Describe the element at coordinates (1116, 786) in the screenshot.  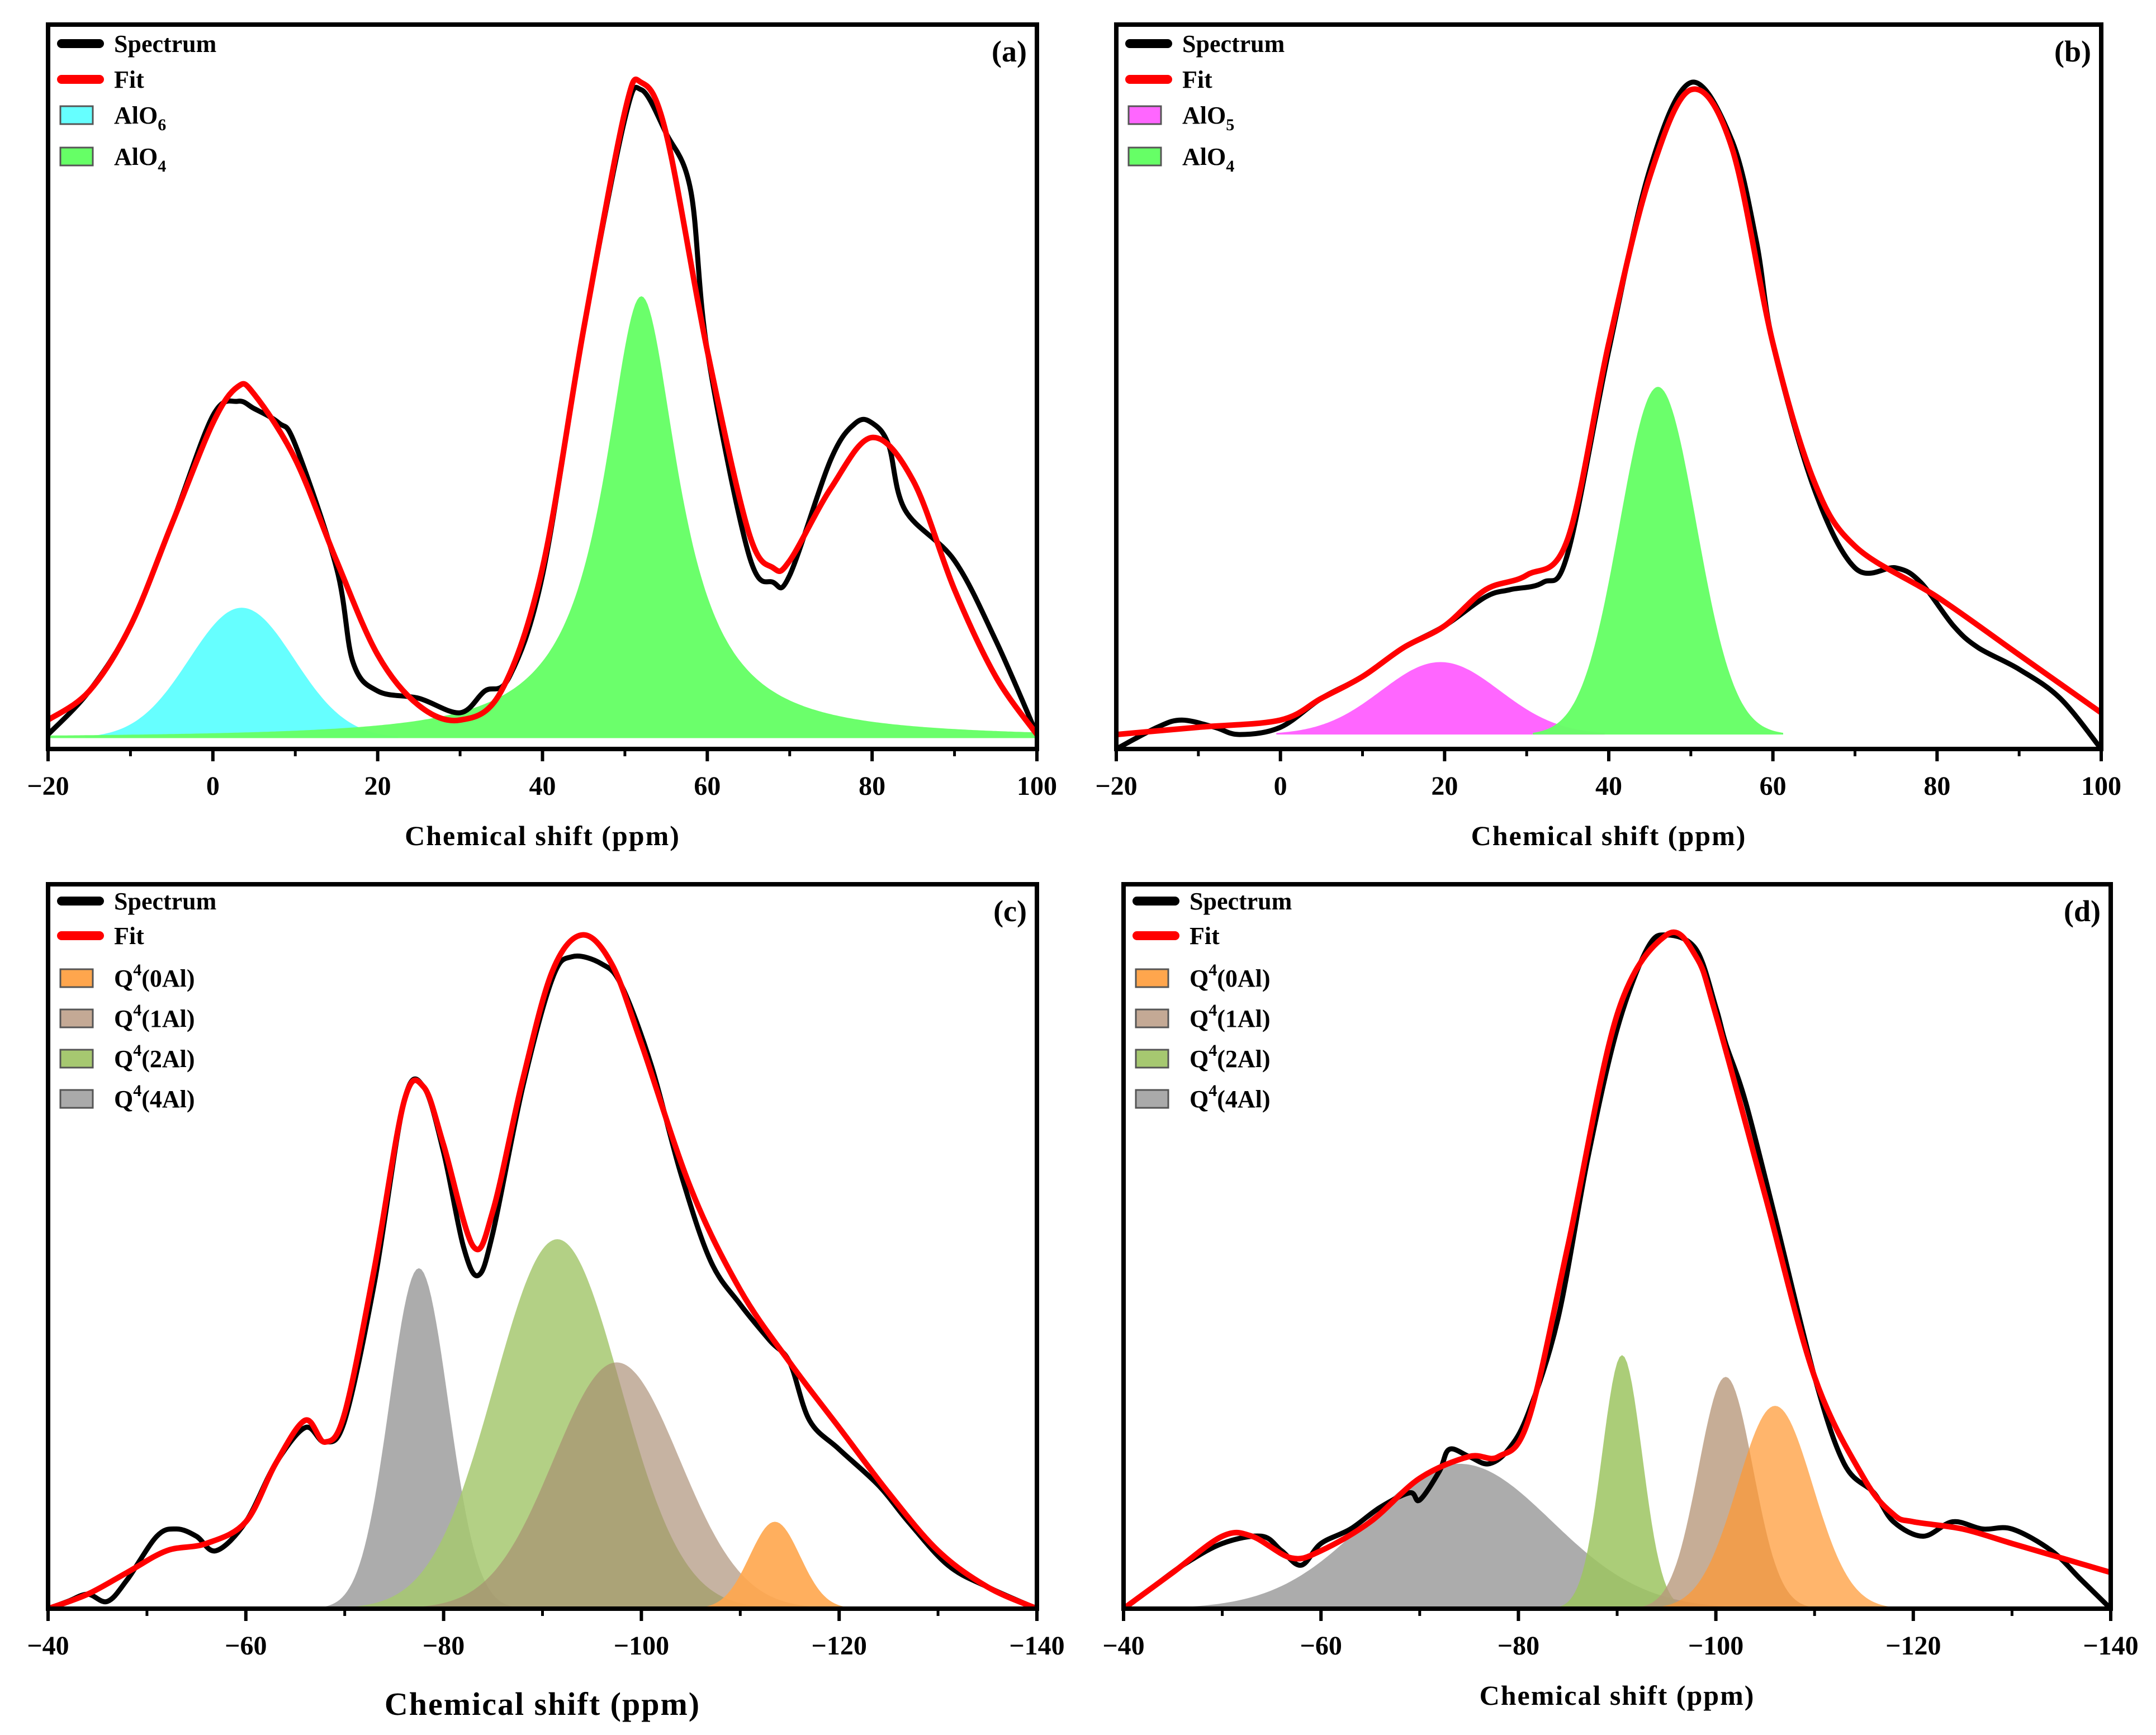
I see `x-tick-label: −20` at that location.